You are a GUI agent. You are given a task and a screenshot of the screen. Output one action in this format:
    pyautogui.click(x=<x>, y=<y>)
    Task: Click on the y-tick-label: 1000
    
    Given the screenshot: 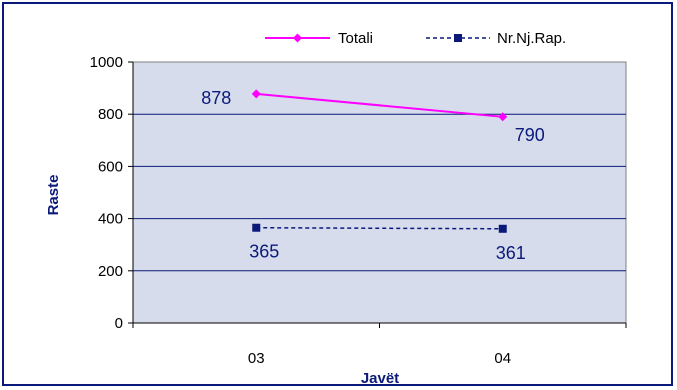 What is the action you would take?
    pyautogui.click(x=106, y=62)
    